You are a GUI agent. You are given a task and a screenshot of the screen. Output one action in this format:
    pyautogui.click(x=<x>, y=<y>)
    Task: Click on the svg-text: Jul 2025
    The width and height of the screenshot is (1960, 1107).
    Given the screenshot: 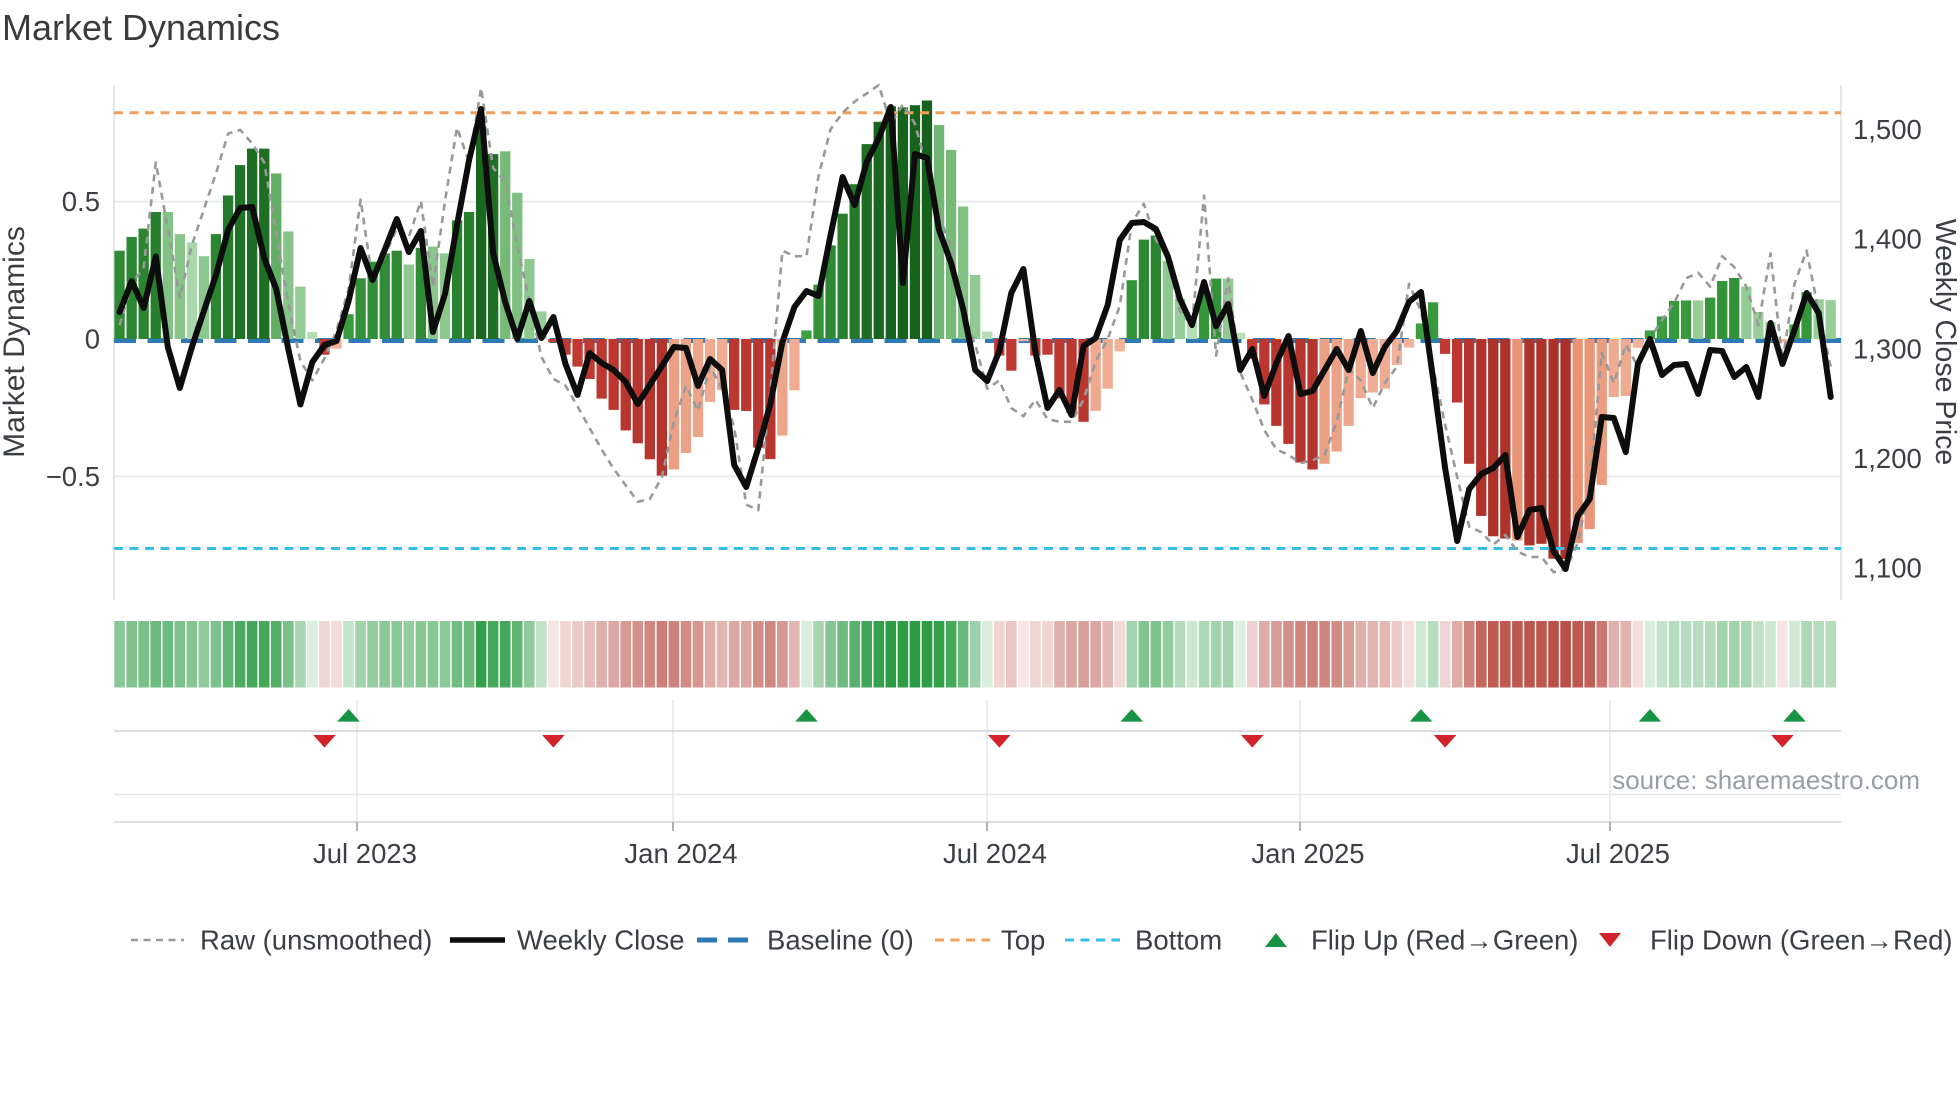 What is the action you would take?
    pyautogui.click(x=1618, y=853)
    